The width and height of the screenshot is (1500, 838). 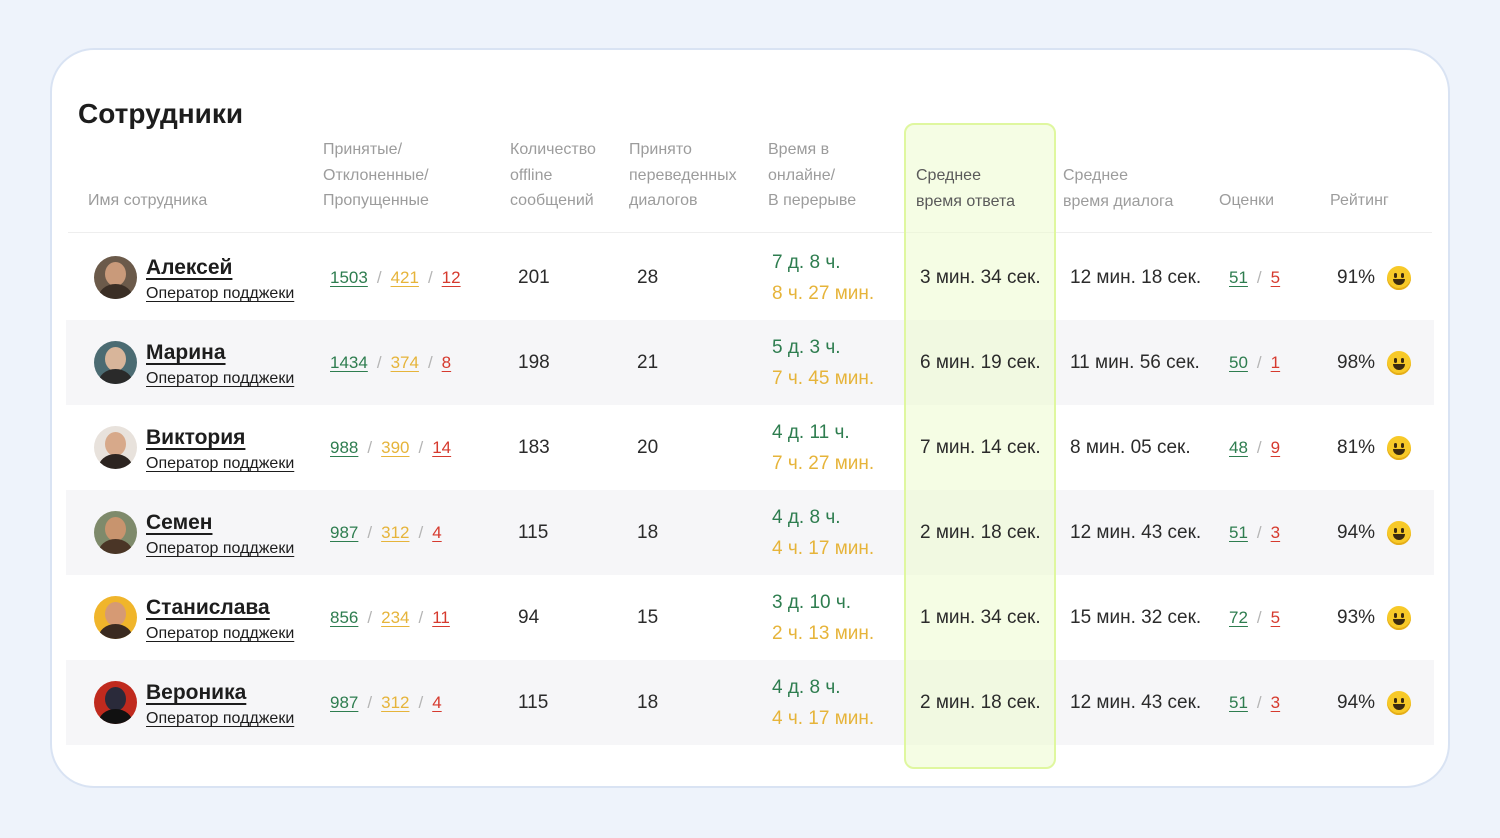 What do you see at coordinates (349, 277) in the screenshot?
I see `accepted-count: 1503` at bounding box center [349, 277].